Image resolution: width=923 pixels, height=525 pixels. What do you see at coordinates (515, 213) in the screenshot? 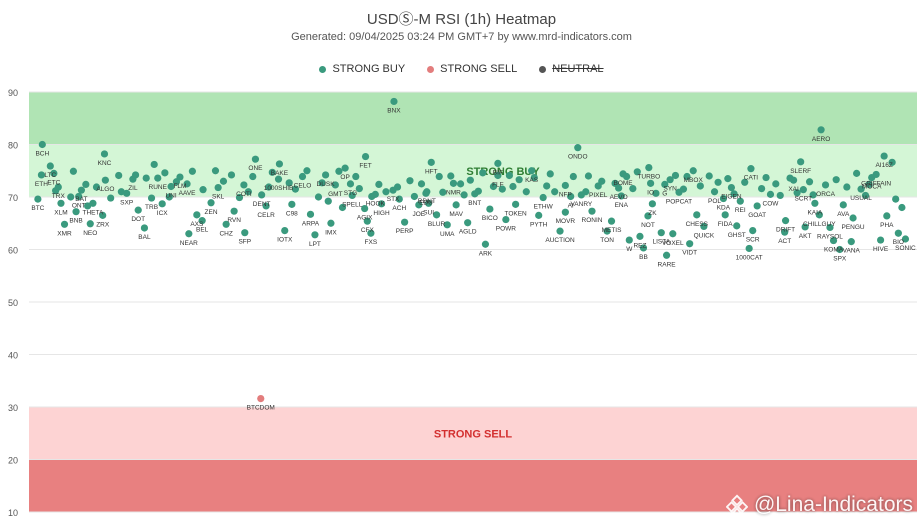
I see `data-point-label: TOKEN` at bounding box center [515, 213].